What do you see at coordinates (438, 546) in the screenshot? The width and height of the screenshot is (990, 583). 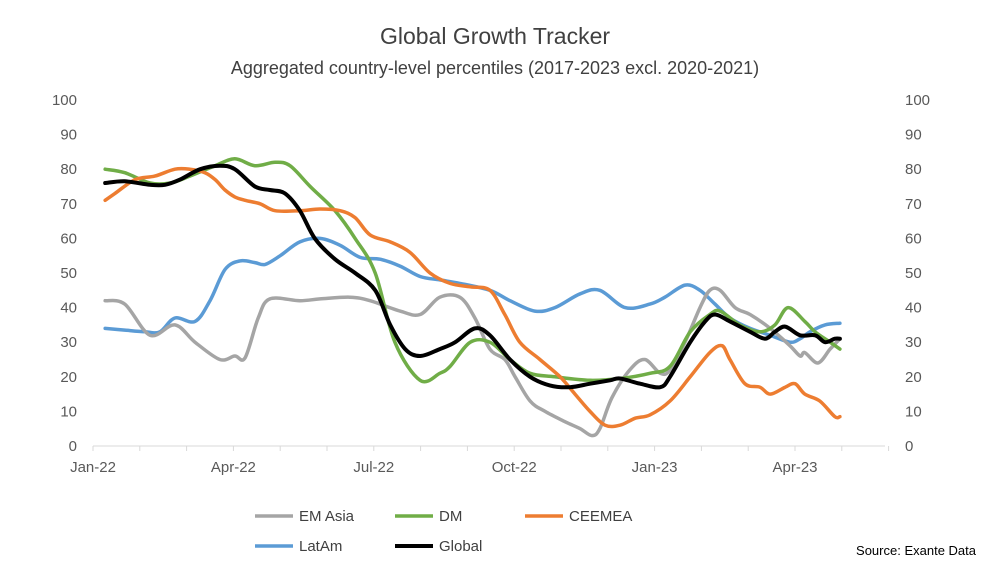 I see `legend-item-global: Global` at bounding box center [438, 546].